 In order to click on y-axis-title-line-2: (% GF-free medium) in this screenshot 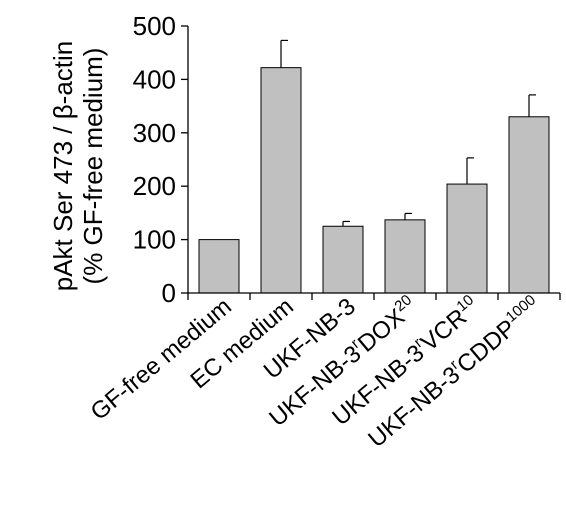, I will do `click(93, 166)`.